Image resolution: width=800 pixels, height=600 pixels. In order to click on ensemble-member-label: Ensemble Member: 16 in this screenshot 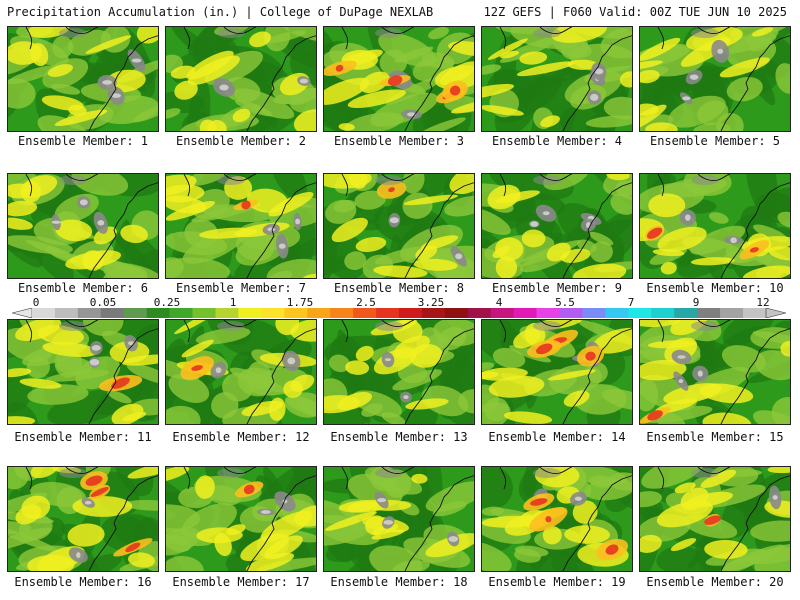, I will do `click(83, 582)`.